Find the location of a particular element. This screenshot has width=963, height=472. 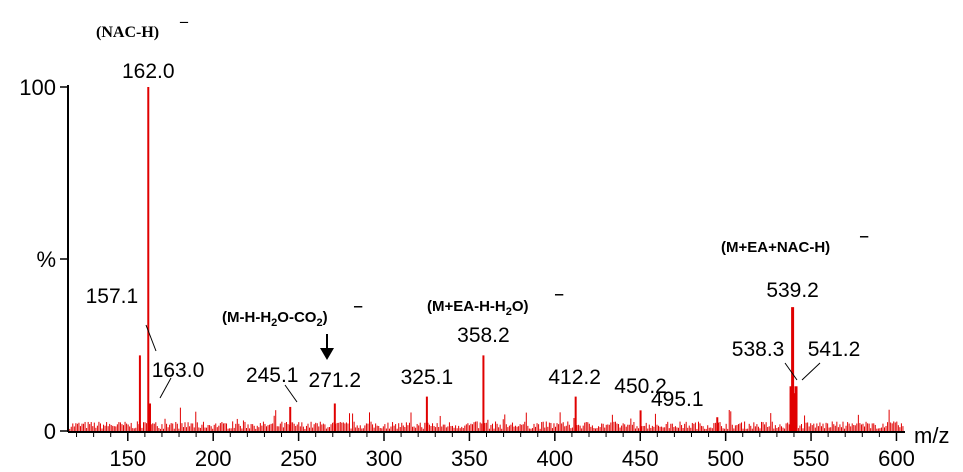

x-tick-label: 350 is located at coordinates (469, 458).